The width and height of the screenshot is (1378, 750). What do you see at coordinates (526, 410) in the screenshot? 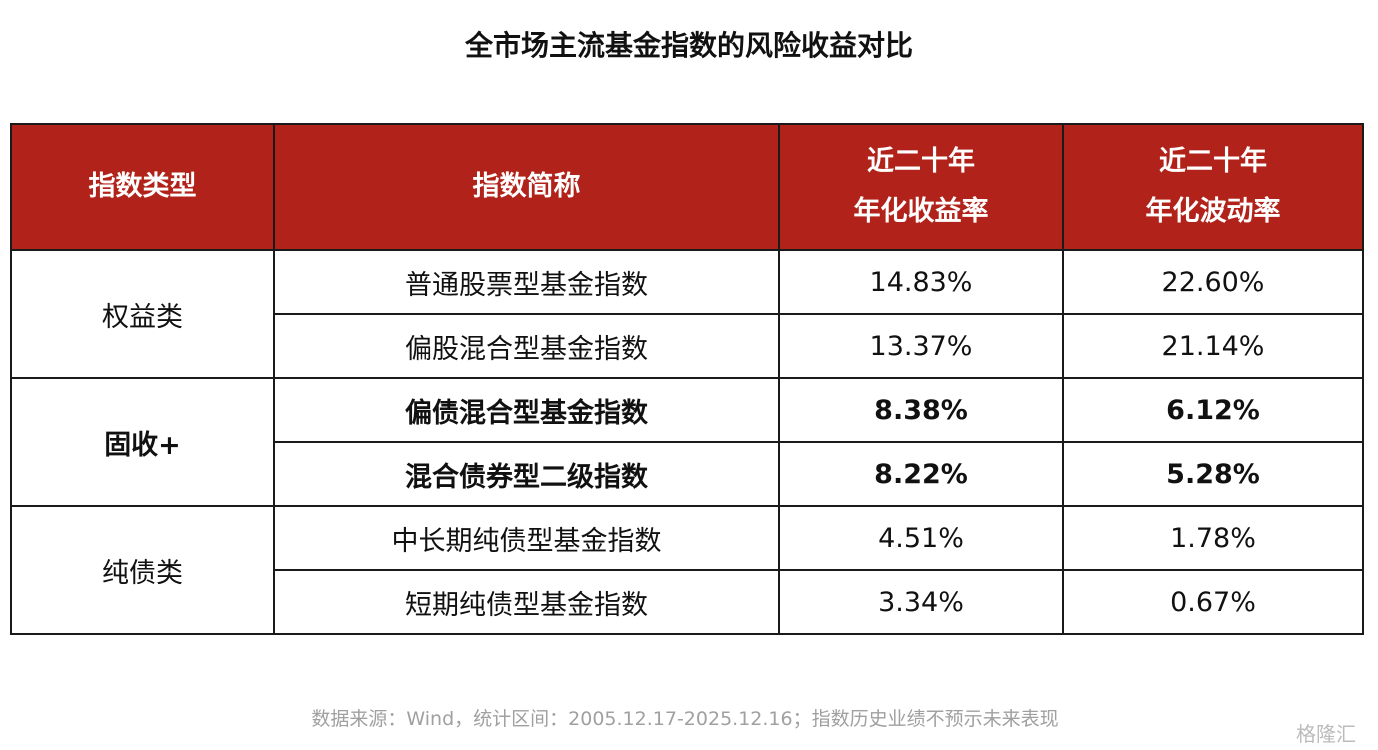
I see `cell: 偏债混合型基金指数` at bounding box center [526, 410].